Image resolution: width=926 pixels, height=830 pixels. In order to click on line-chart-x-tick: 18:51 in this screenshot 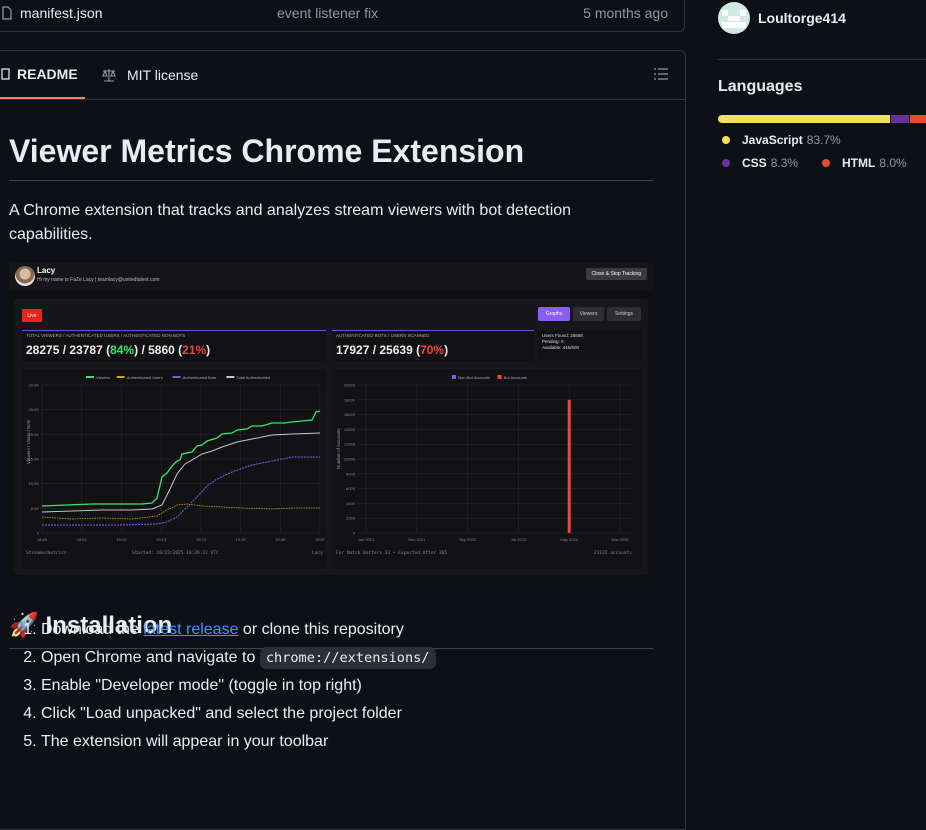, I will do `click(82, 539)`.